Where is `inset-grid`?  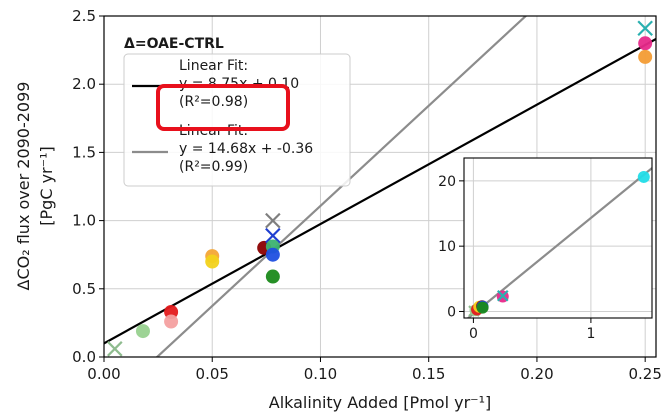 inset-grid is located at coordinates (558, 238).